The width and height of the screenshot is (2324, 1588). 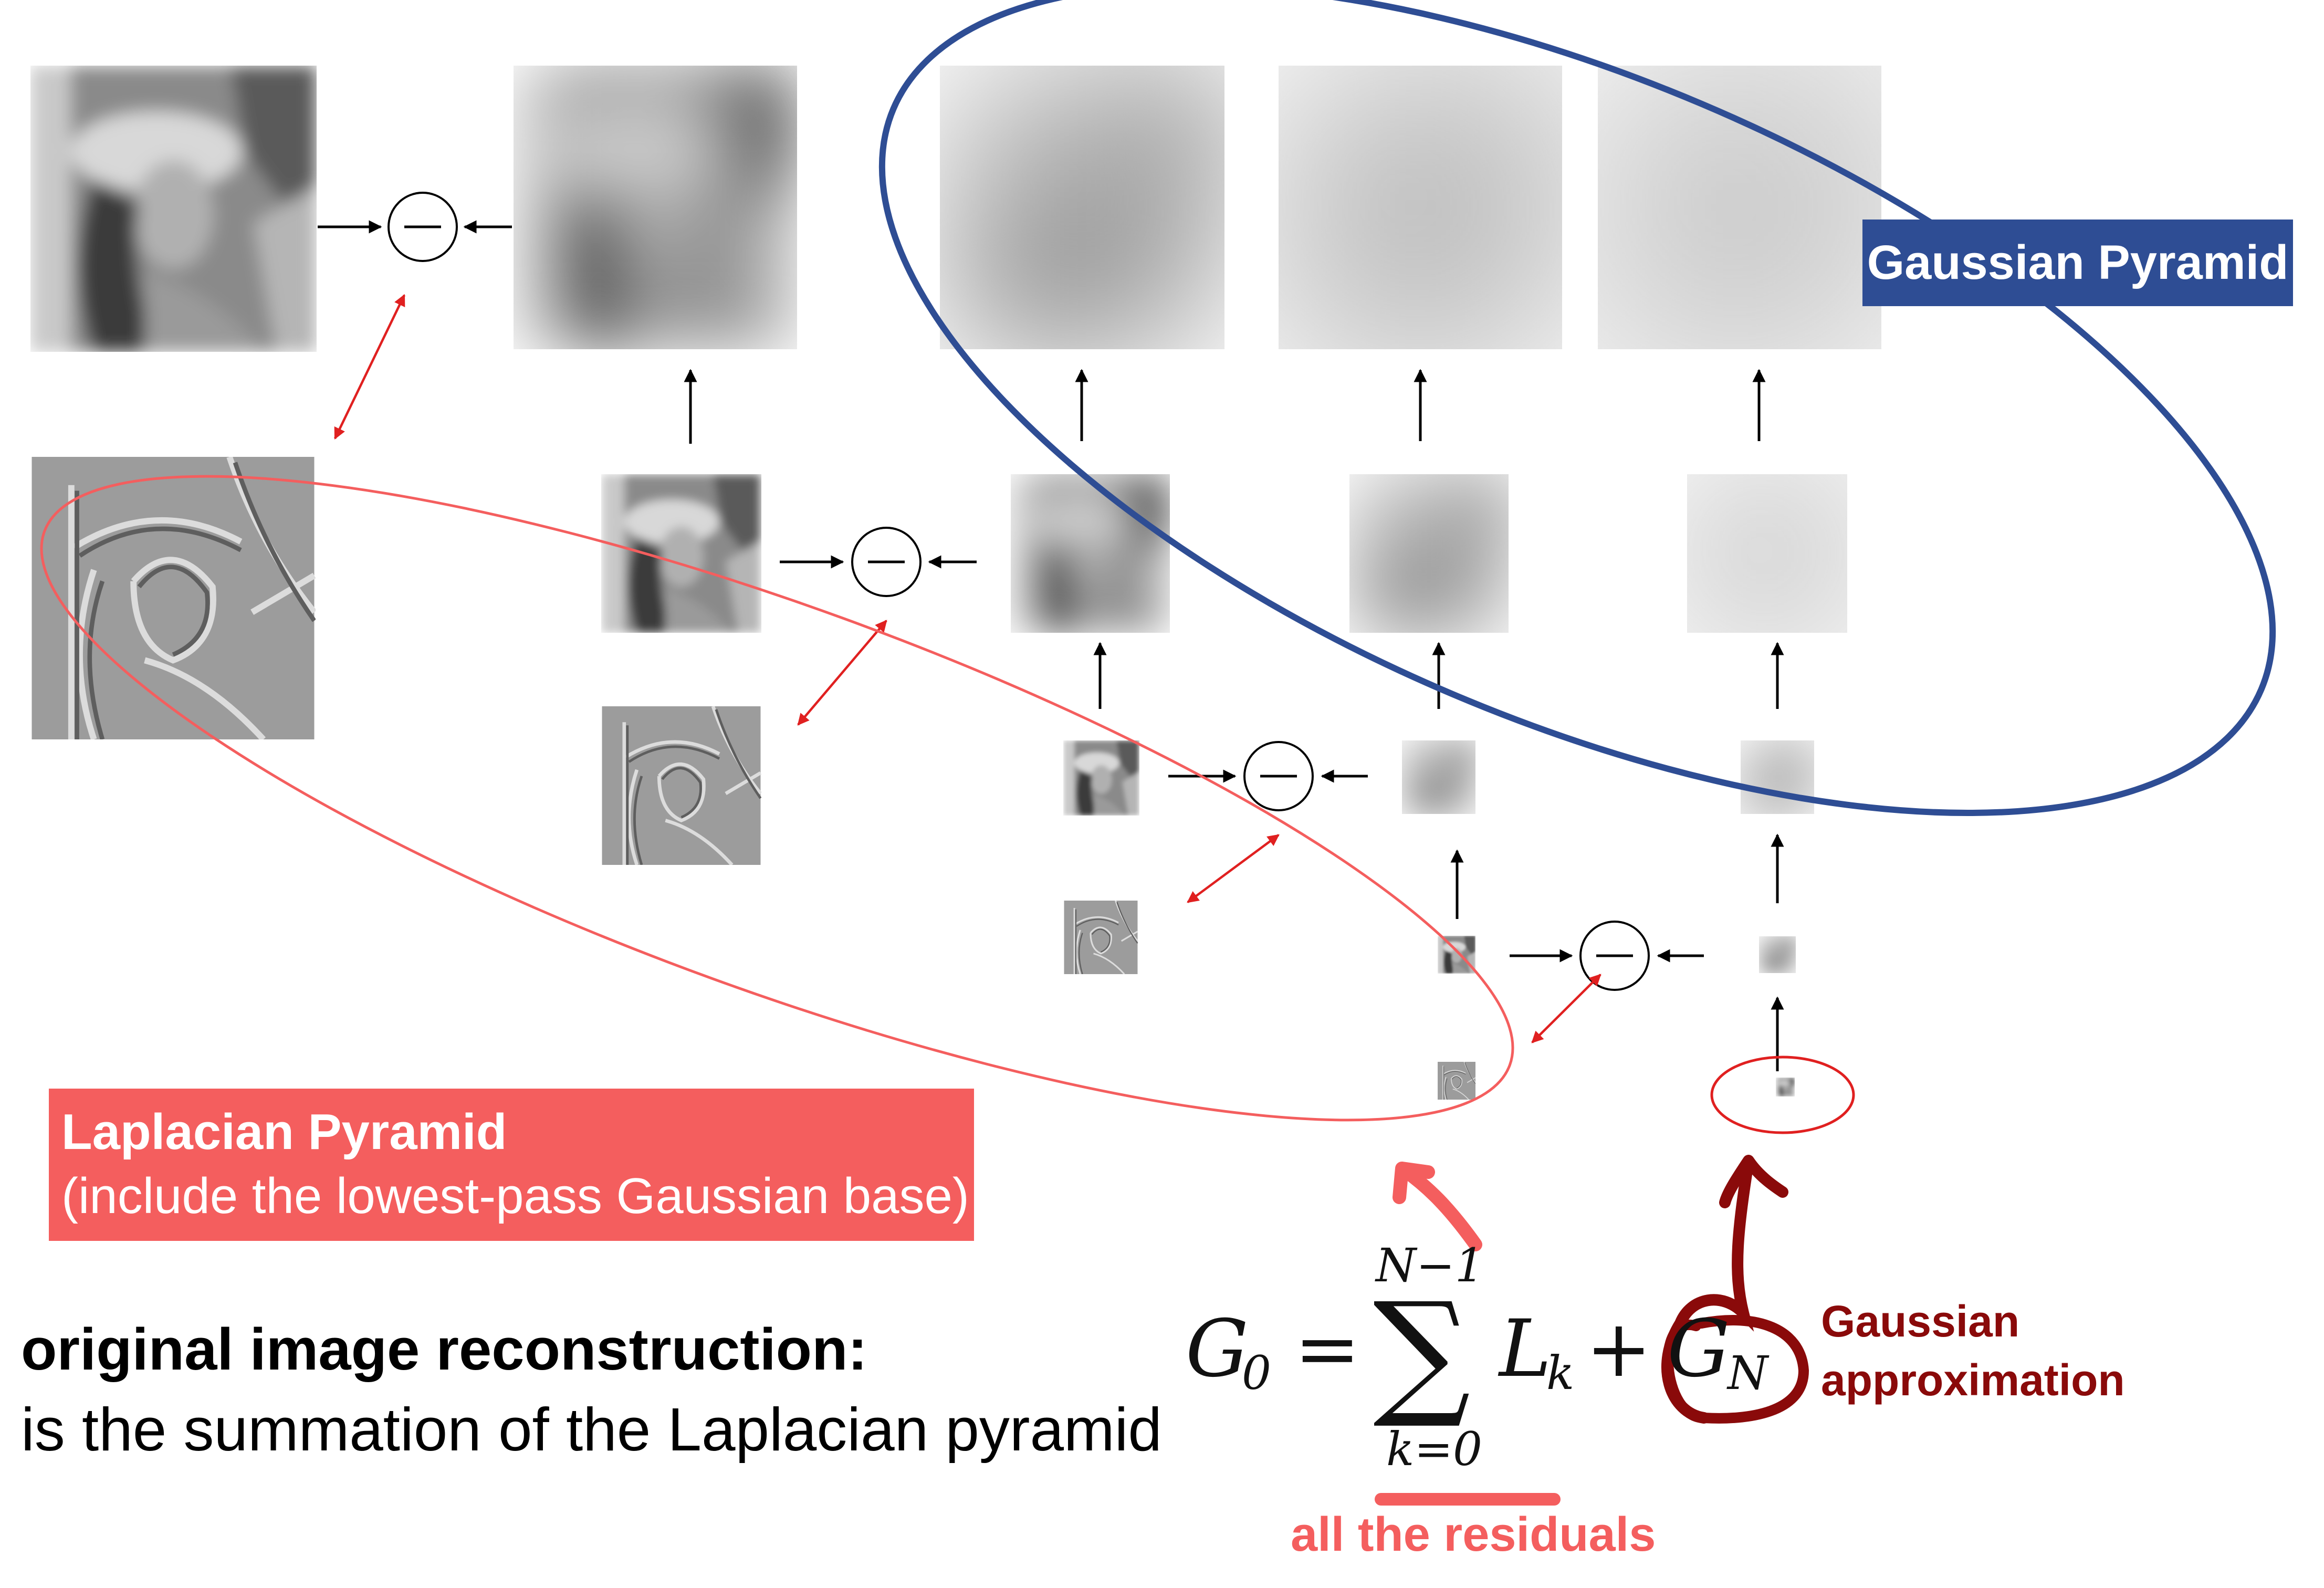 What do you see at coordinates (1438, 1206) in the screenshot?
I see `residual-pointer-arrow` at bounding box center [1438, 1206].